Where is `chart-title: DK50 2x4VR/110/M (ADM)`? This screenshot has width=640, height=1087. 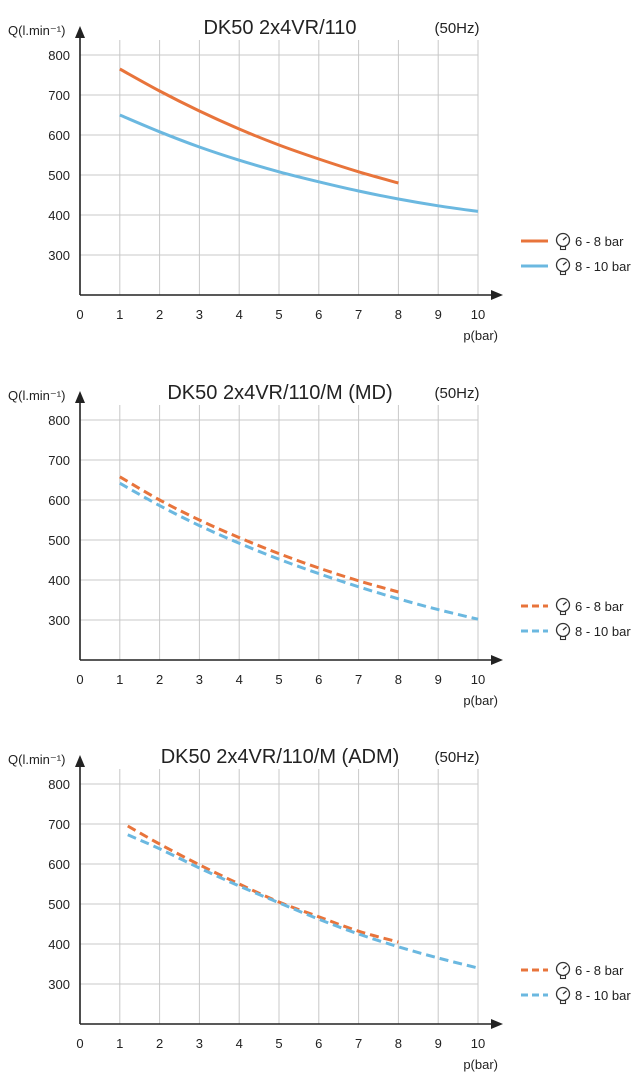 chart-title: DK50 2x4VR/110/M (ADM) is located at coordinates (280, 757).